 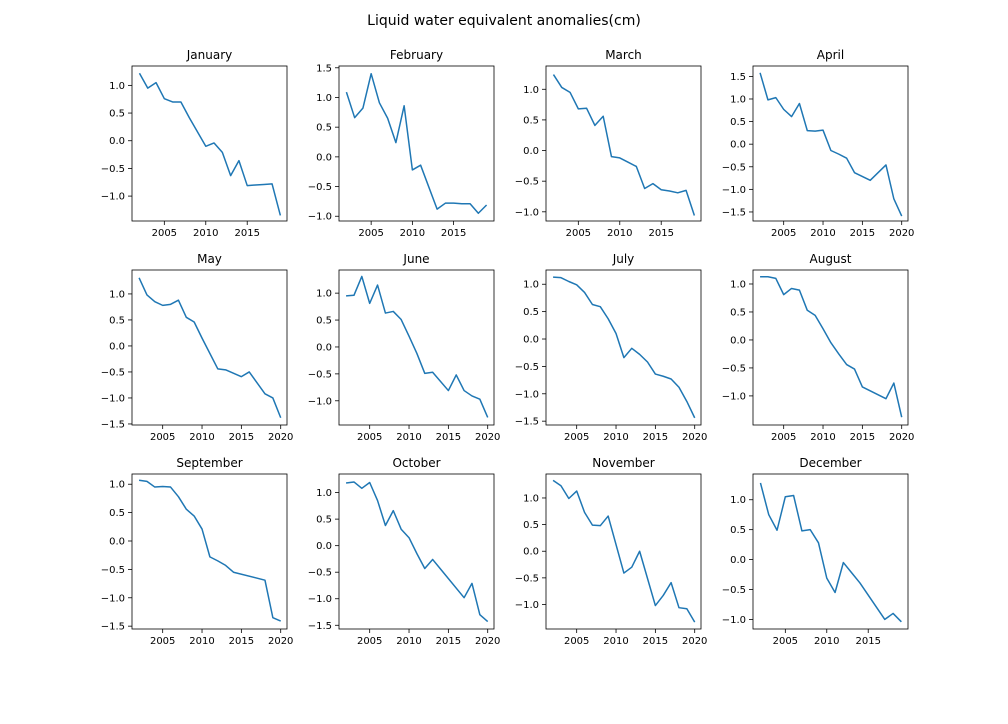 I want to click on y-tick-label: 1.5, so click(x=324, y=68).